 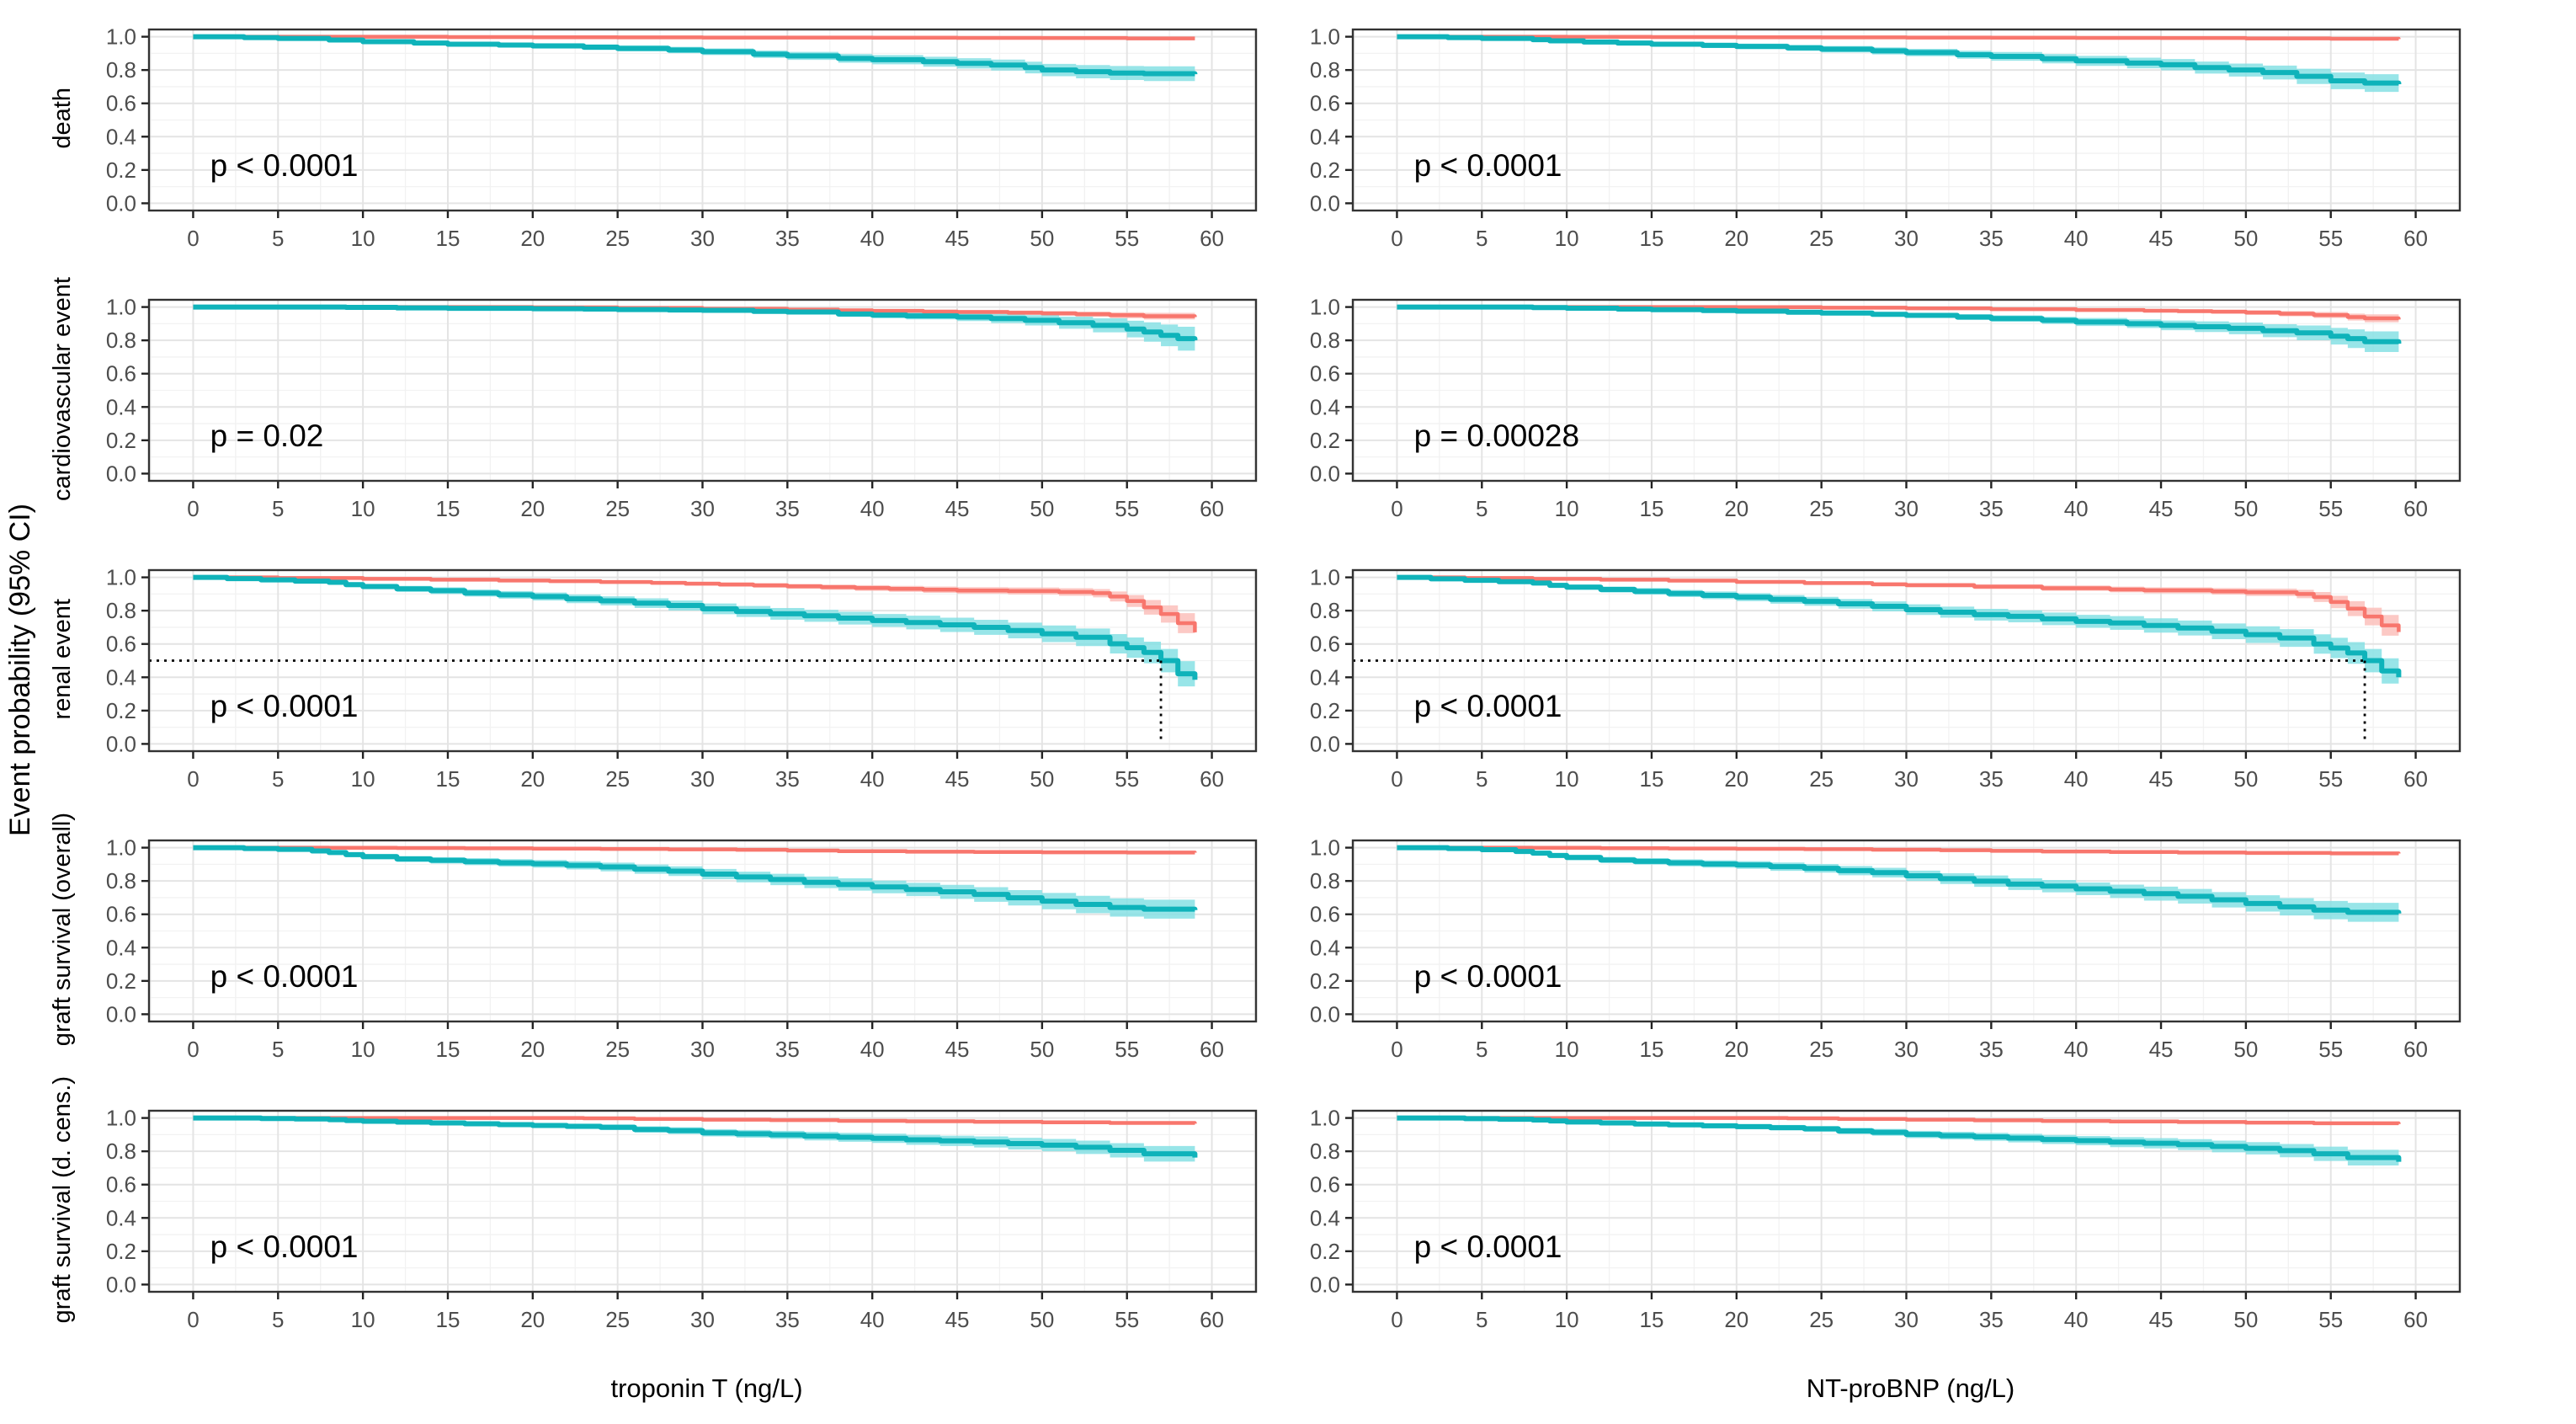 What do you see at coordinates (121, 170) in the screenshot?
I see `svg-text: 0.2` at bounding box center [121, 170].